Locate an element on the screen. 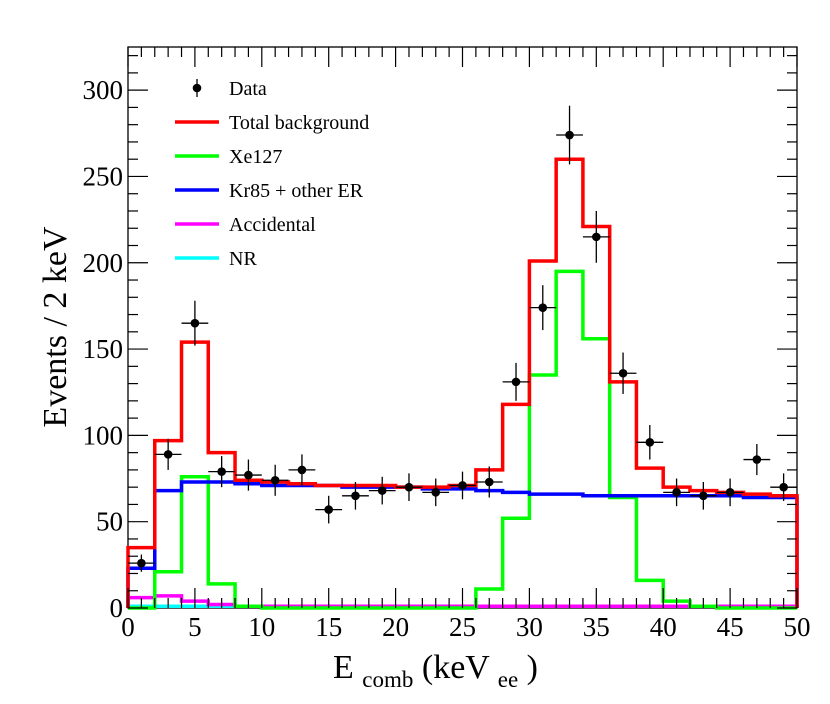  x-tick-label: 0 is located at coordinates (128, 627).